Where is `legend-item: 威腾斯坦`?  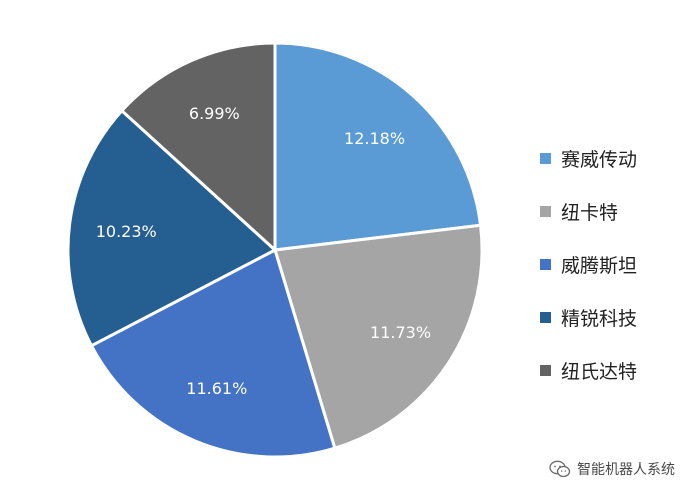
legend-item: 威腾斯坦 is located at coordinates (588, 264).